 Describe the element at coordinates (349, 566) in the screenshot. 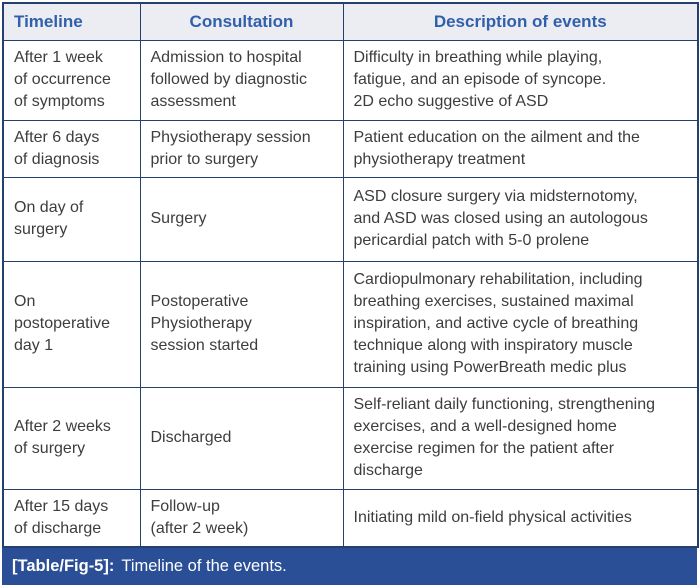

I see `figure-caption: [Table/Fig-5]: Timeline of the events.` at that location.